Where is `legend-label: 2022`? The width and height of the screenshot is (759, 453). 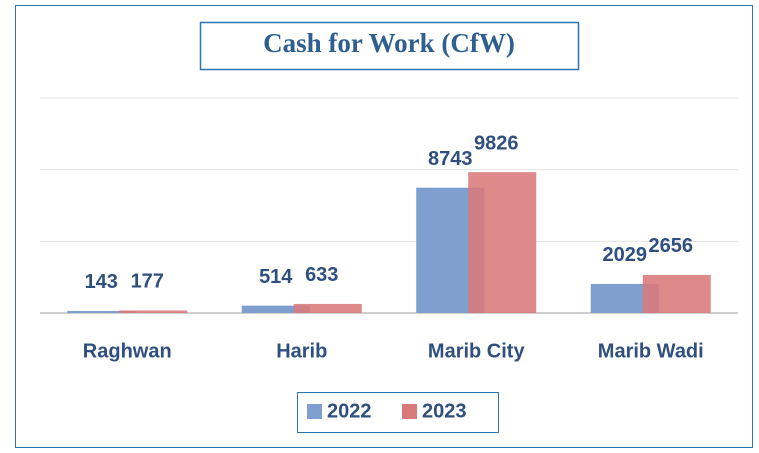 legend-label: 2022 is located at coordinates (349, 411).